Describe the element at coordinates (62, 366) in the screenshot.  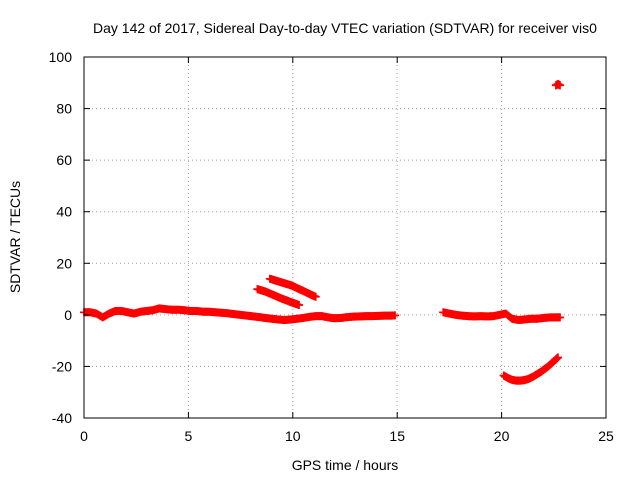
I see `y-tick-label: -20` at that location.